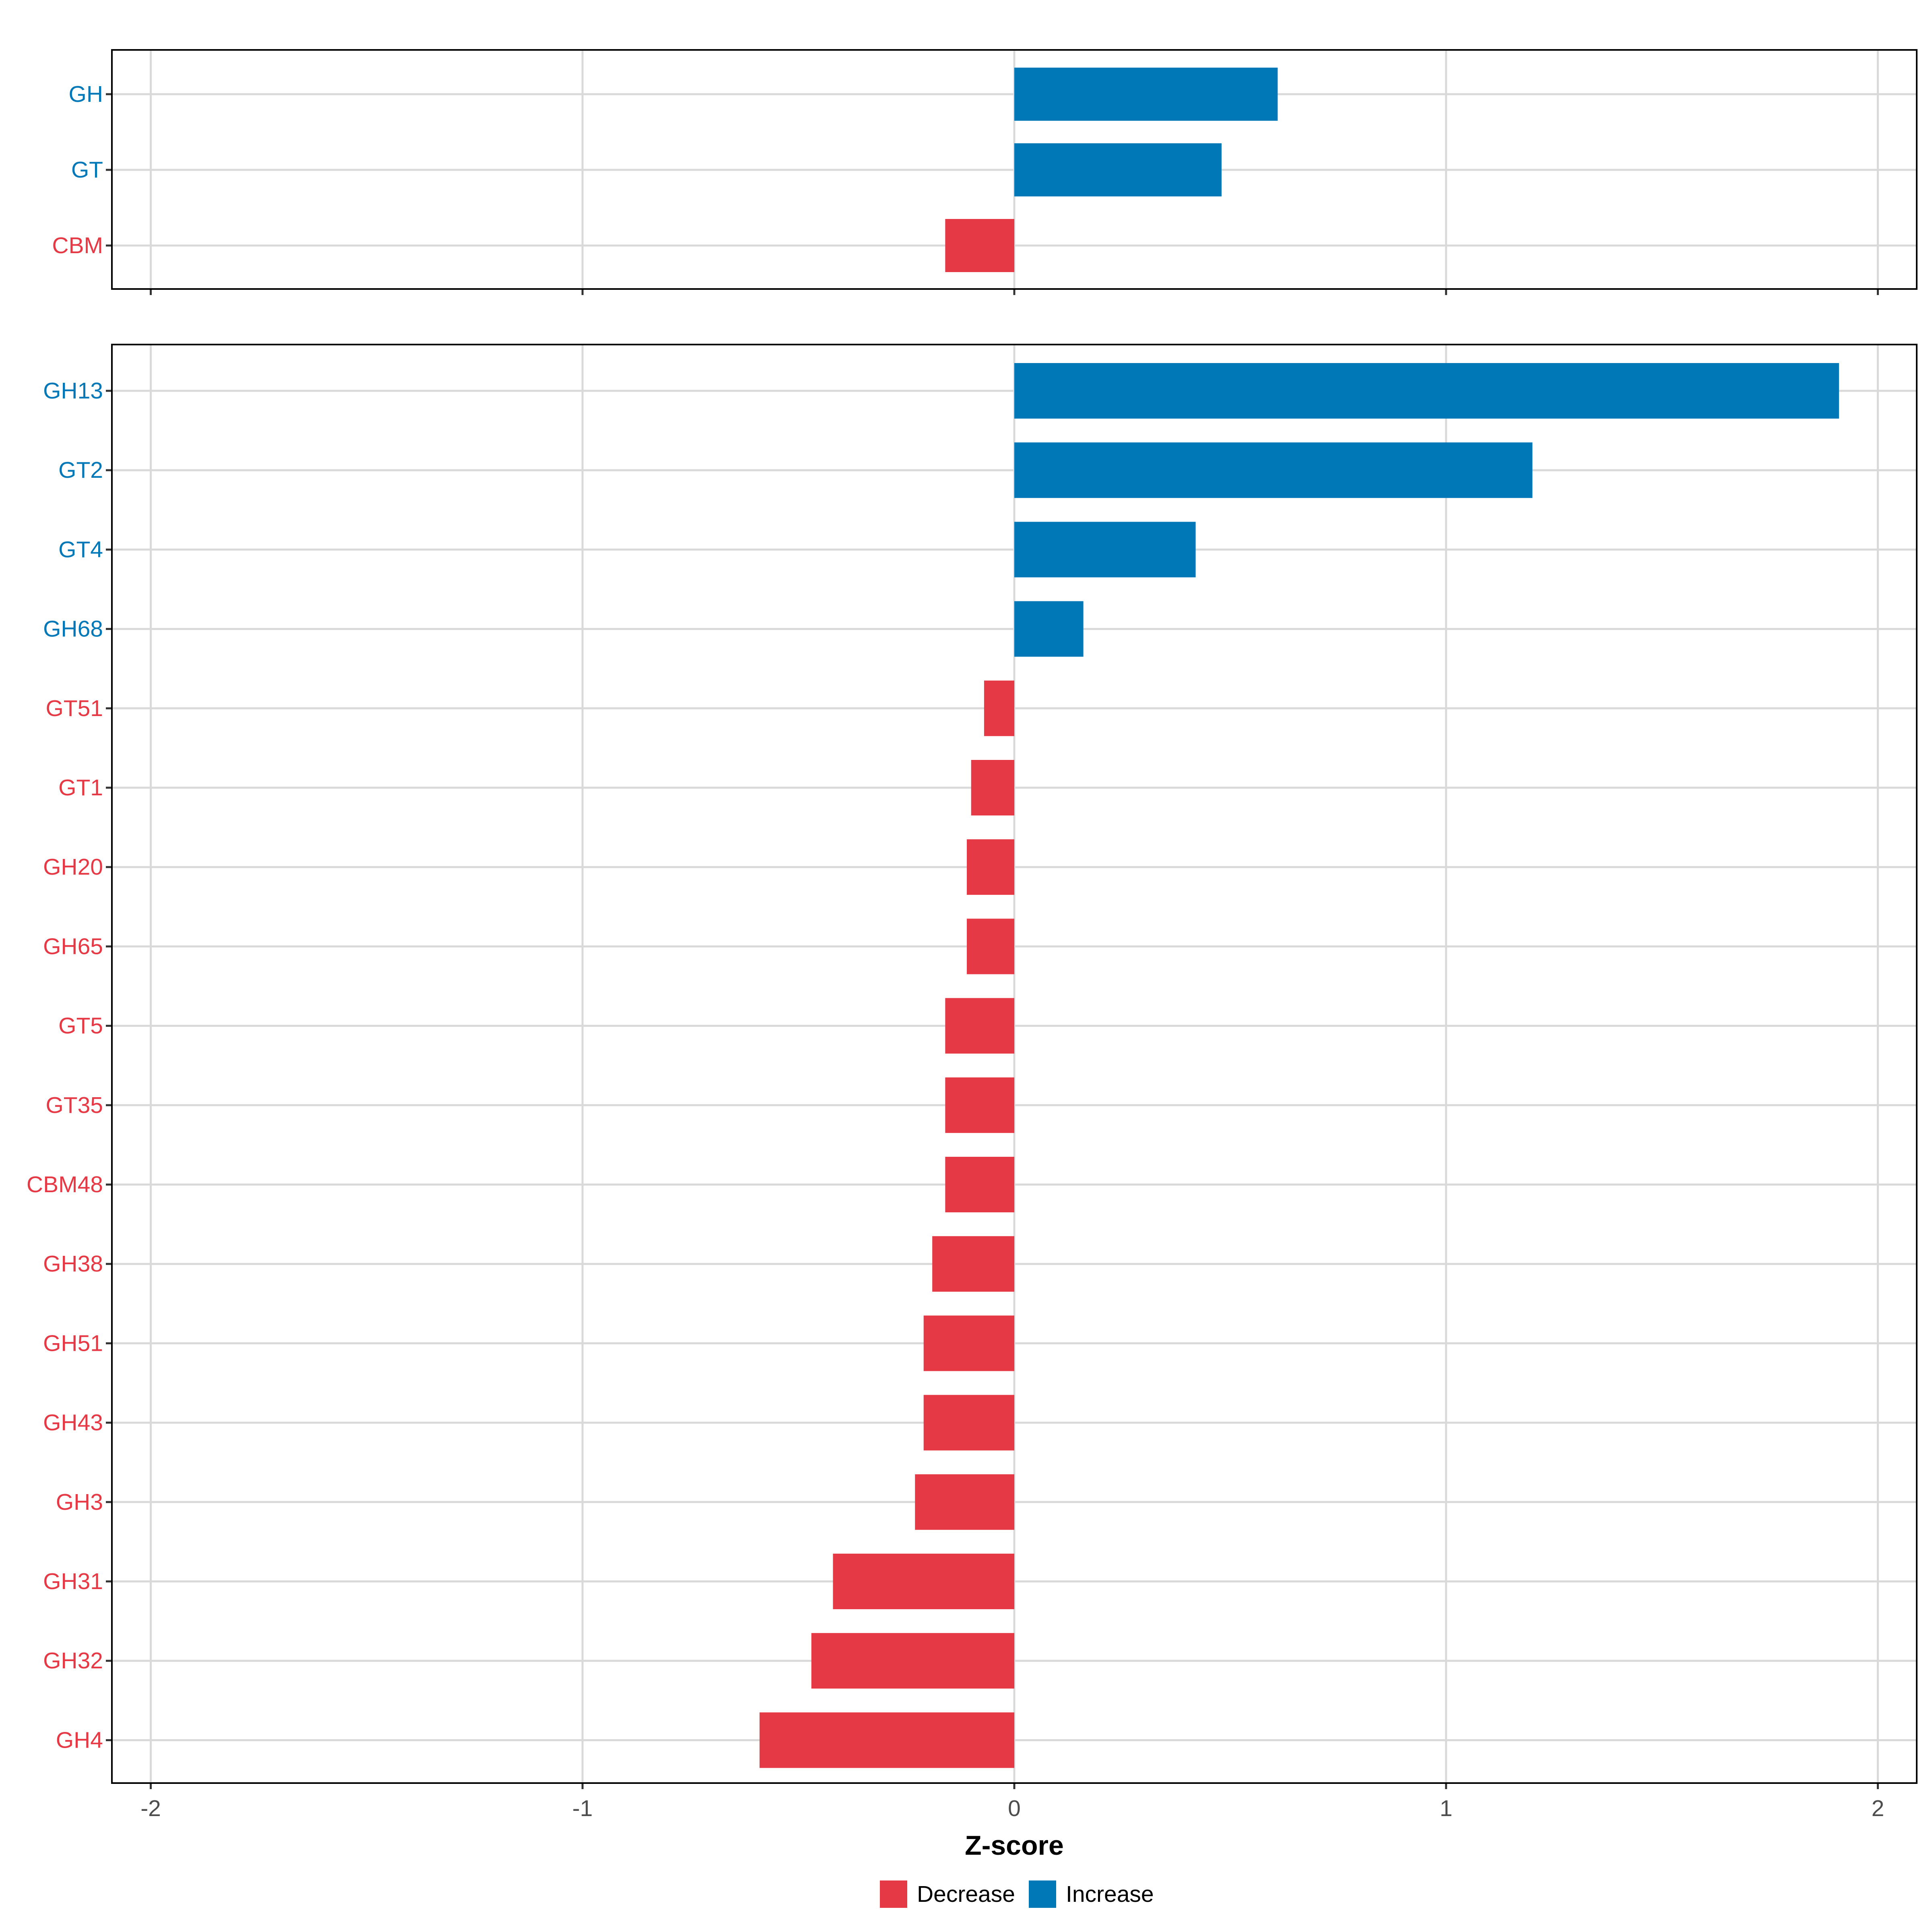 This screenshot has height=1932, width=1932. Describe the element at coordinates (73, 1661) in the screenshot. I see `category-label: GH32` at that location.